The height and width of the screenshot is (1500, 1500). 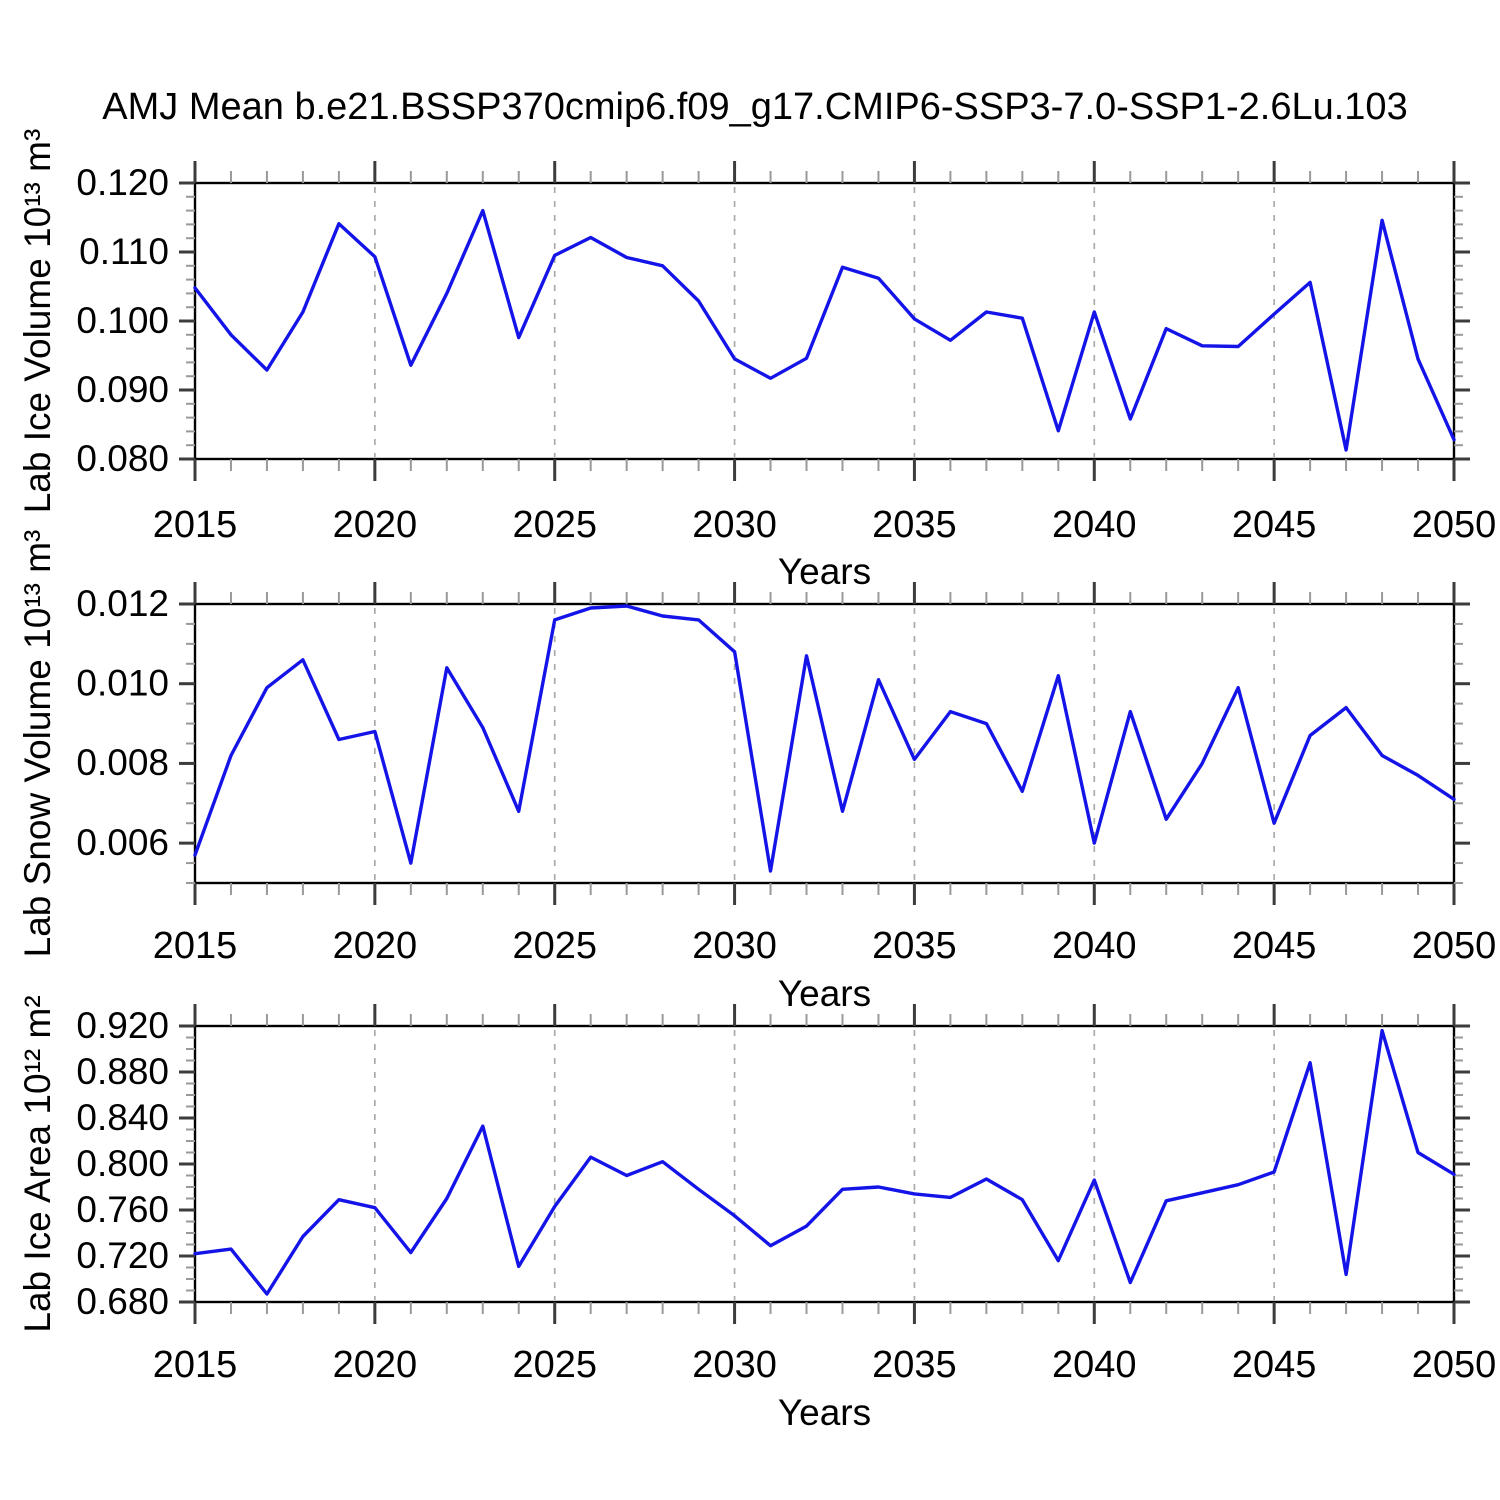 I want to click on y-tick-label: 0.880, so click(x=122, y=1071).